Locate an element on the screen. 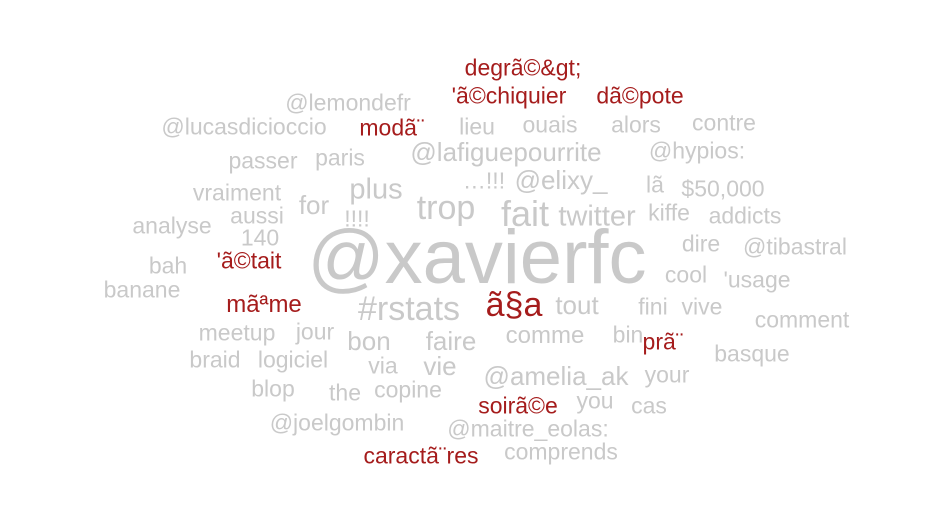 This screenshot has width=941, height=520. word-a-40: ã§a is located at coordinates (514, 305).